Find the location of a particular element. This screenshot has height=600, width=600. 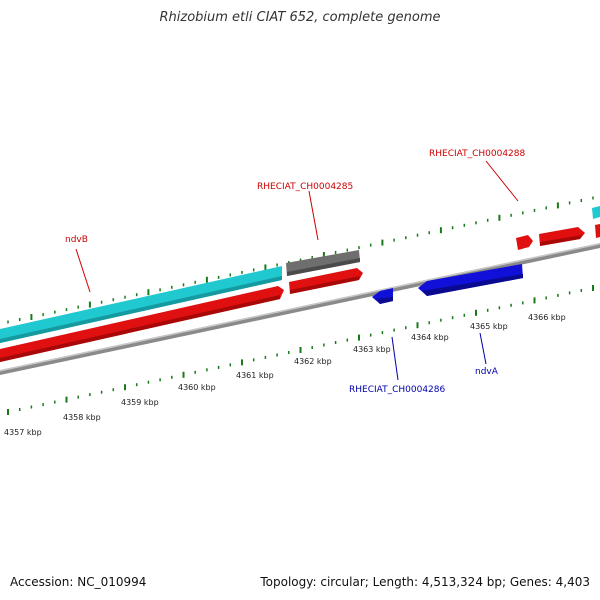

gene-rheciat4285 is located at coordinates (326, 281).